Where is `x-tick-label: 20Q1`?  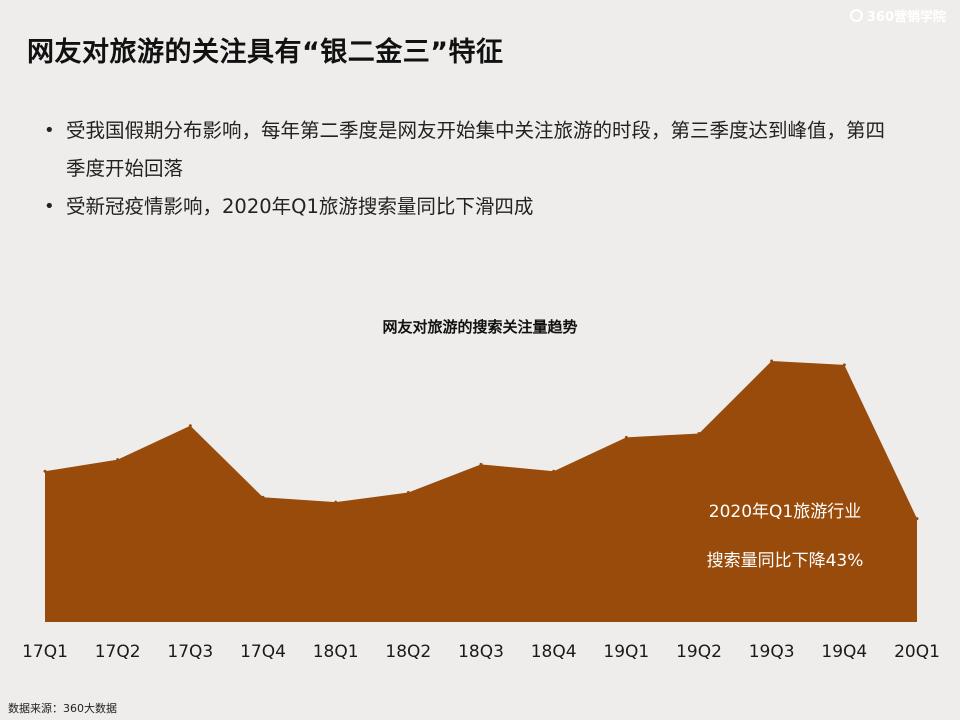 x-tick-label: 20Q1 is located at coordinates (917, 652).